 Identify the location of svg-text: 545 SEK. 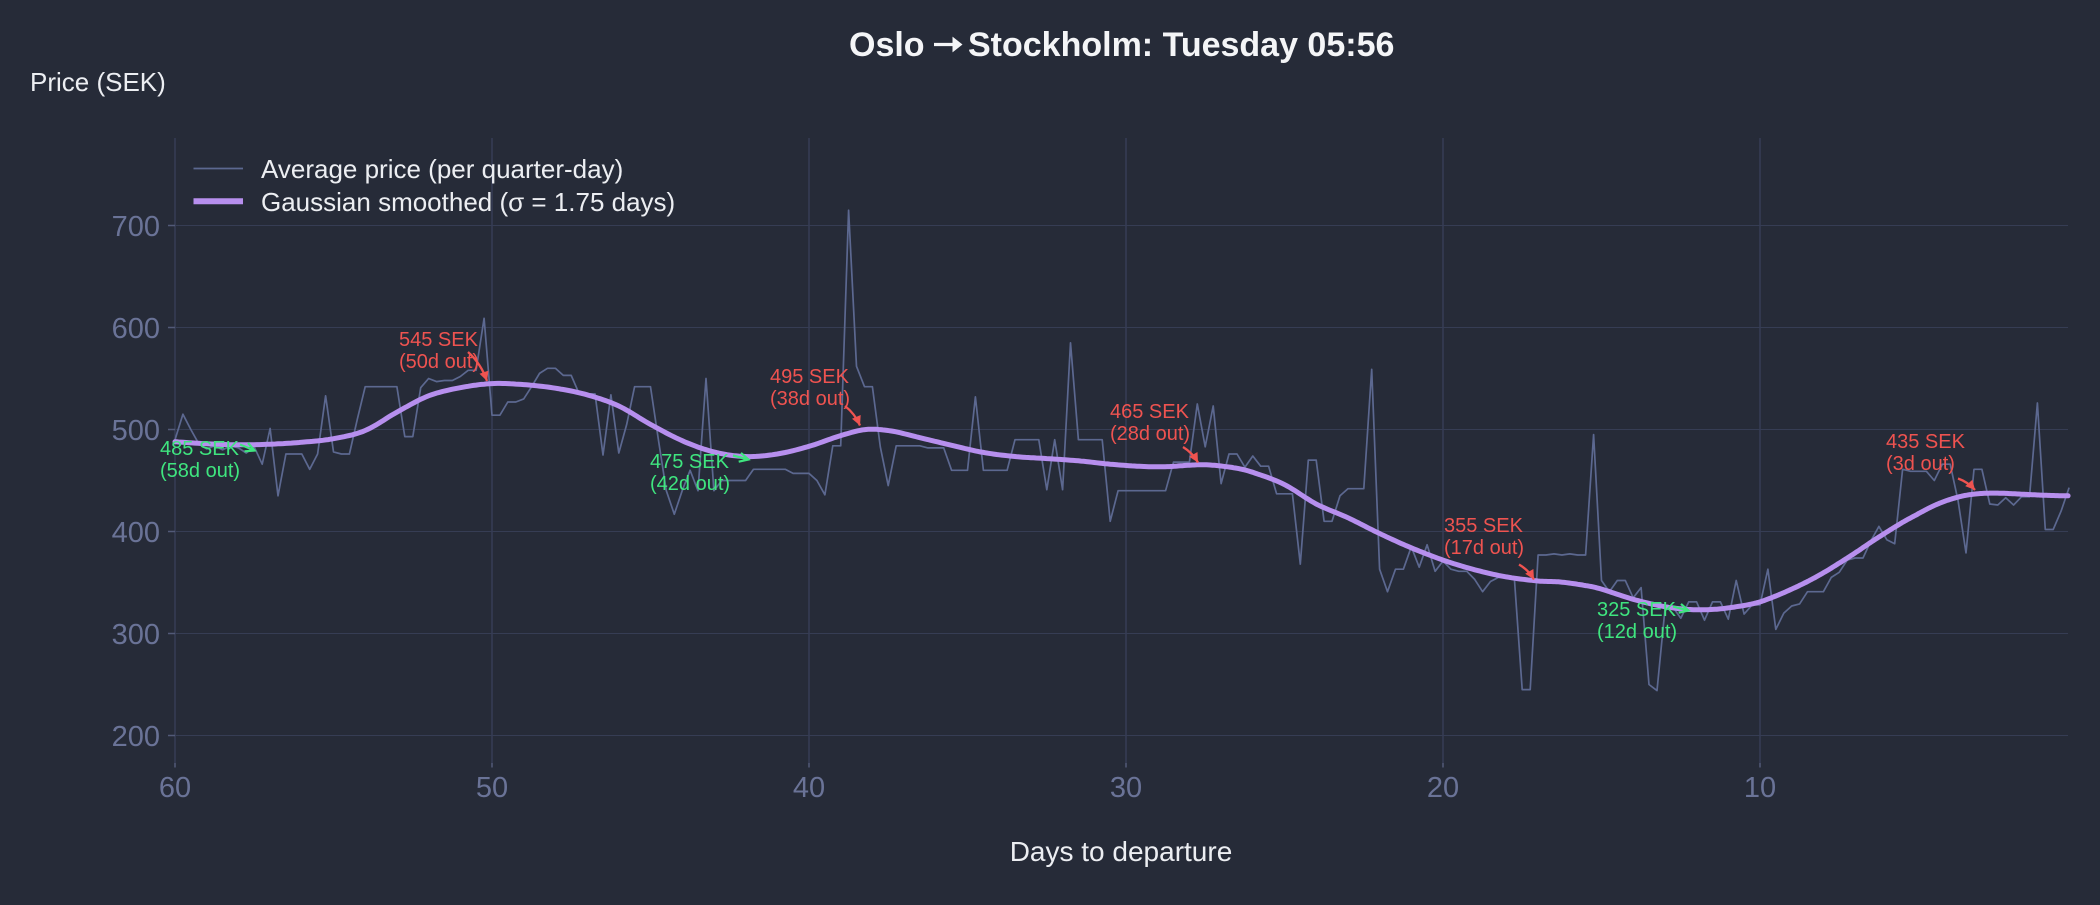
(439, 340).